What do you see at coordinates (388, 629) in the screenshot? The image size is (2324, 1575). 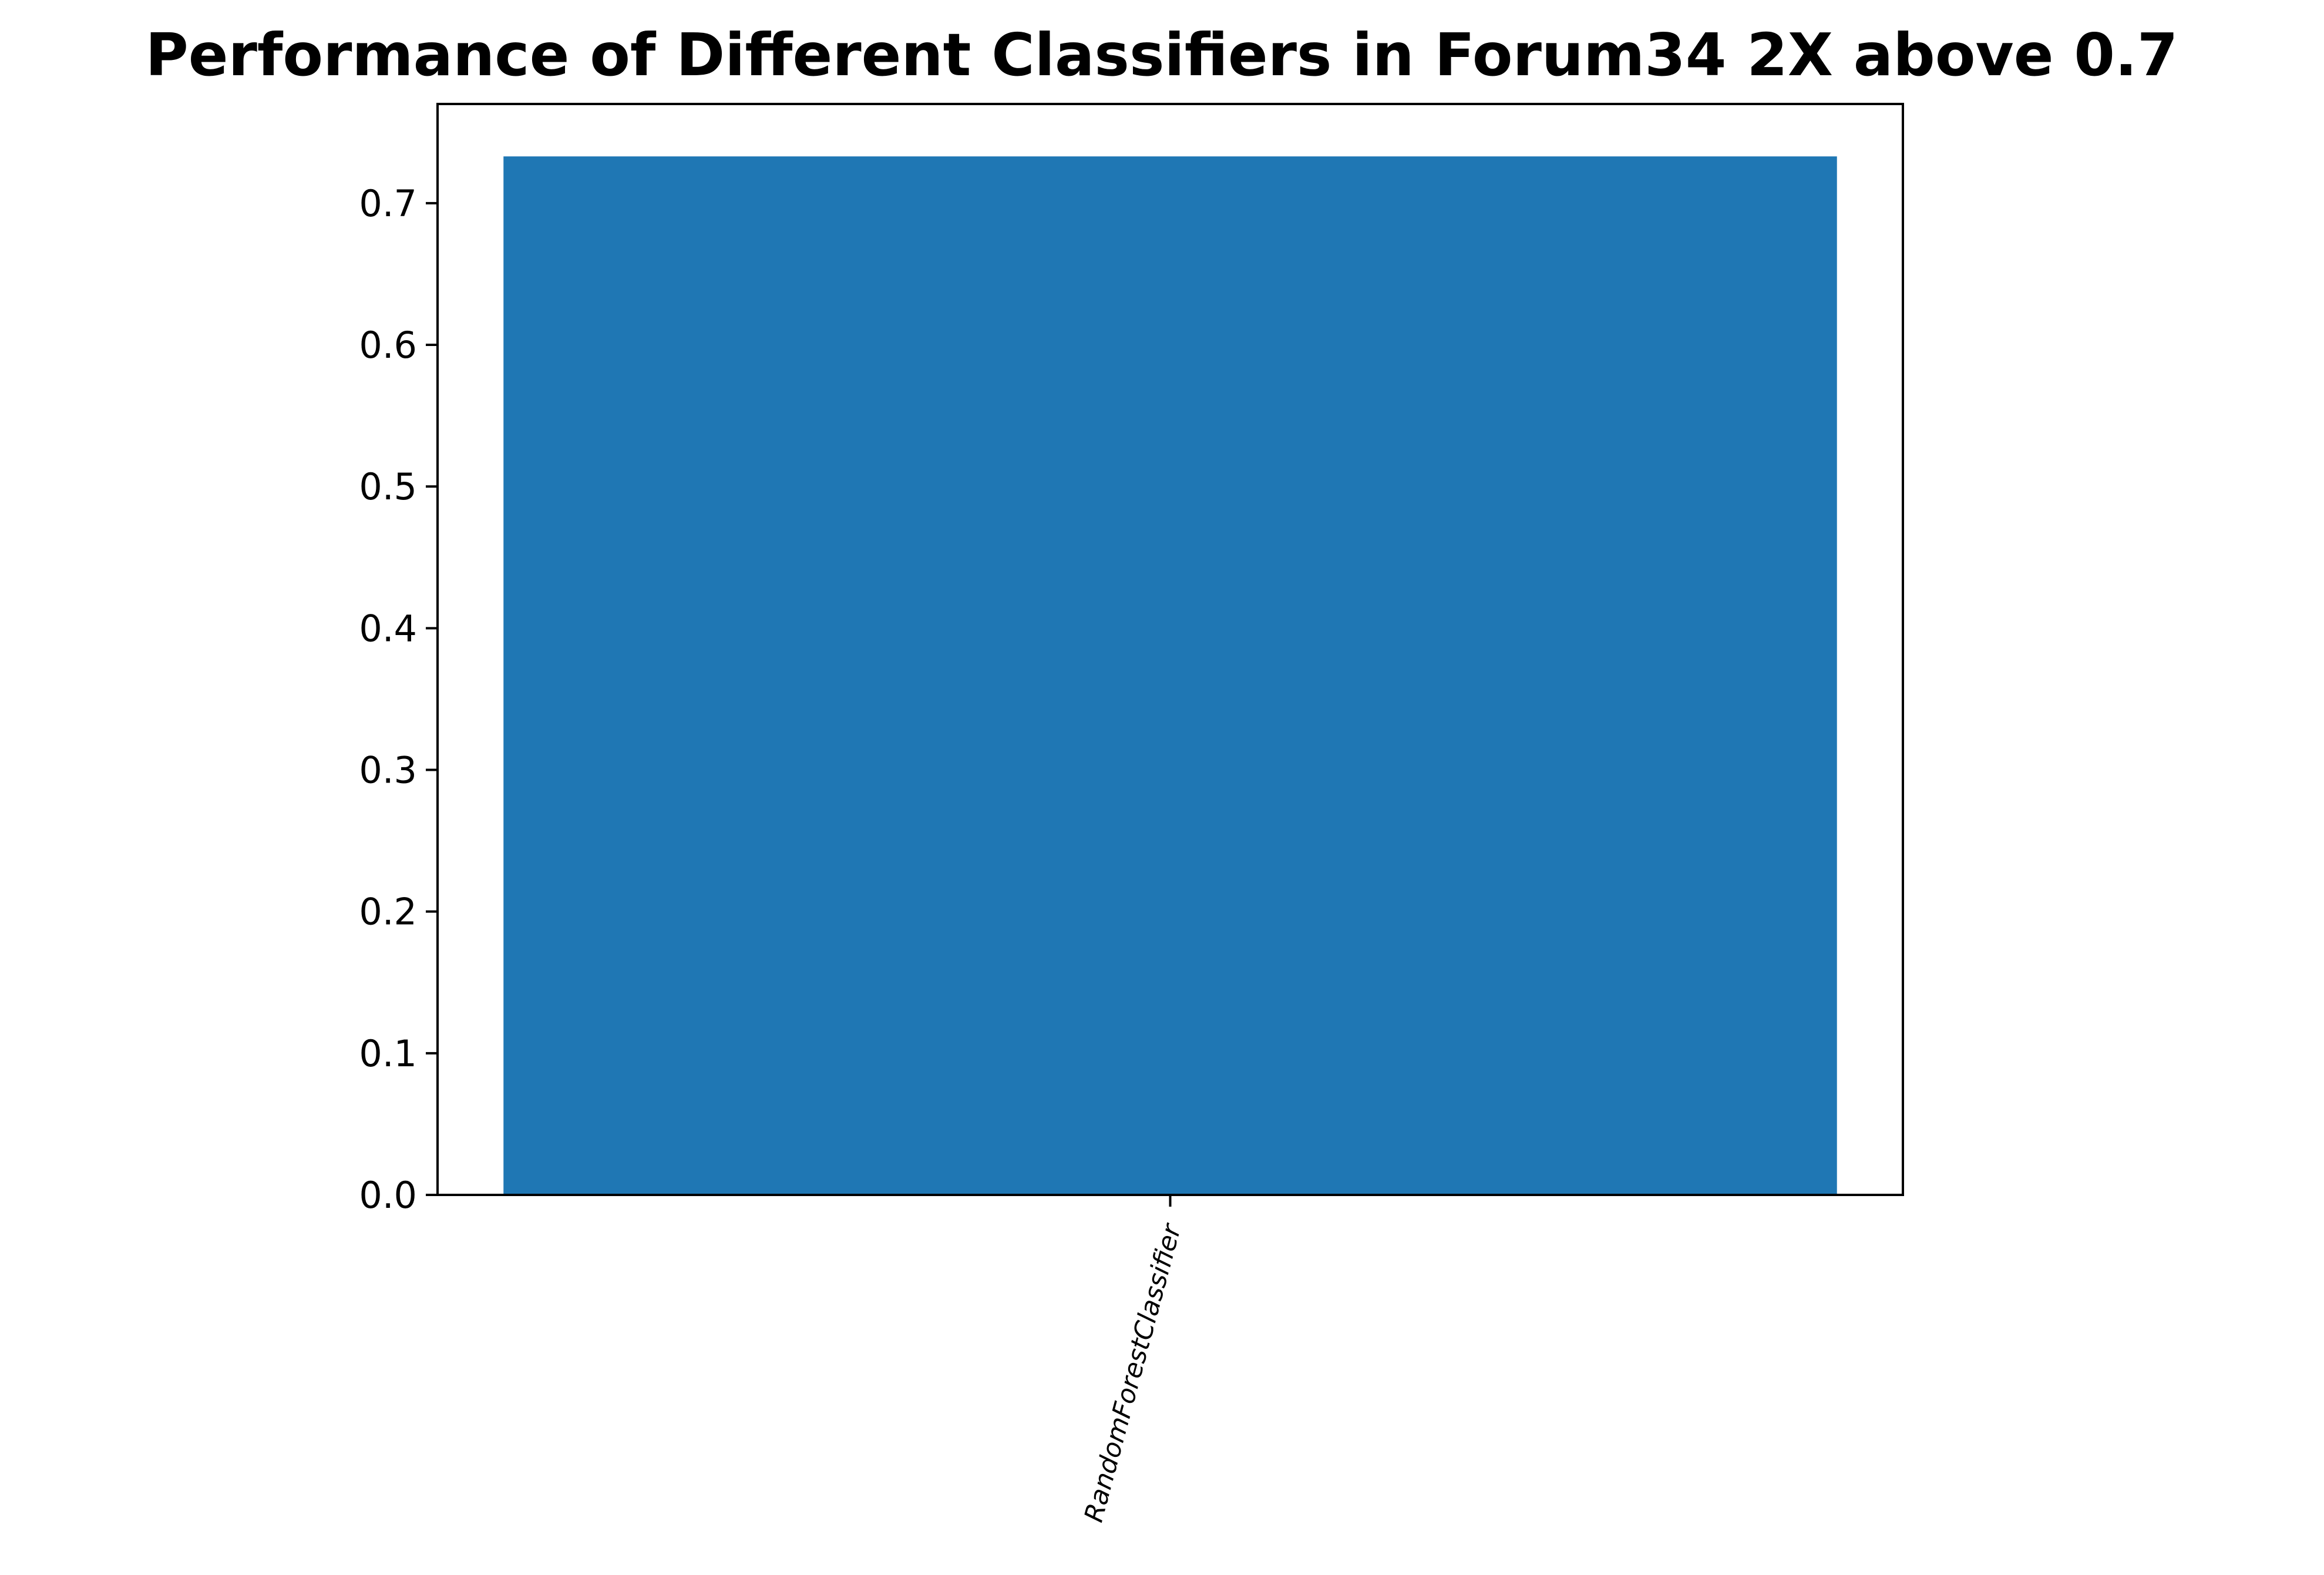 I see `ytick-label: 0.4` at bounding box center [388, 629].